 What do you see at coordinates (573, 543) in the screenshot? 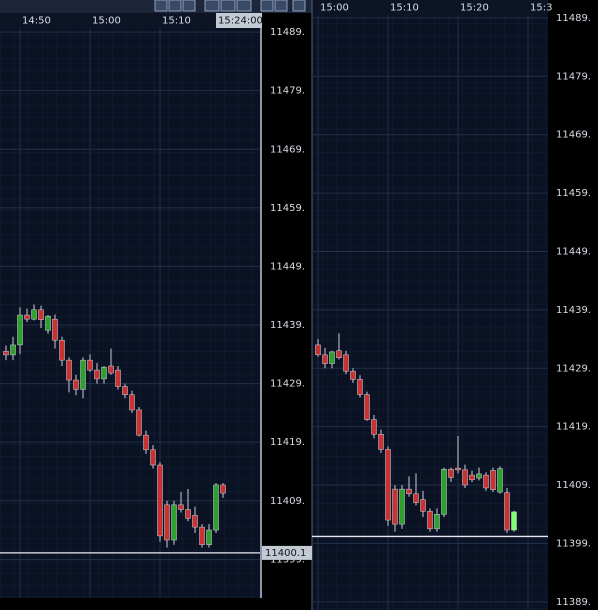
I see `y-tick-label: 11399.` at bounding box center [573, 543].